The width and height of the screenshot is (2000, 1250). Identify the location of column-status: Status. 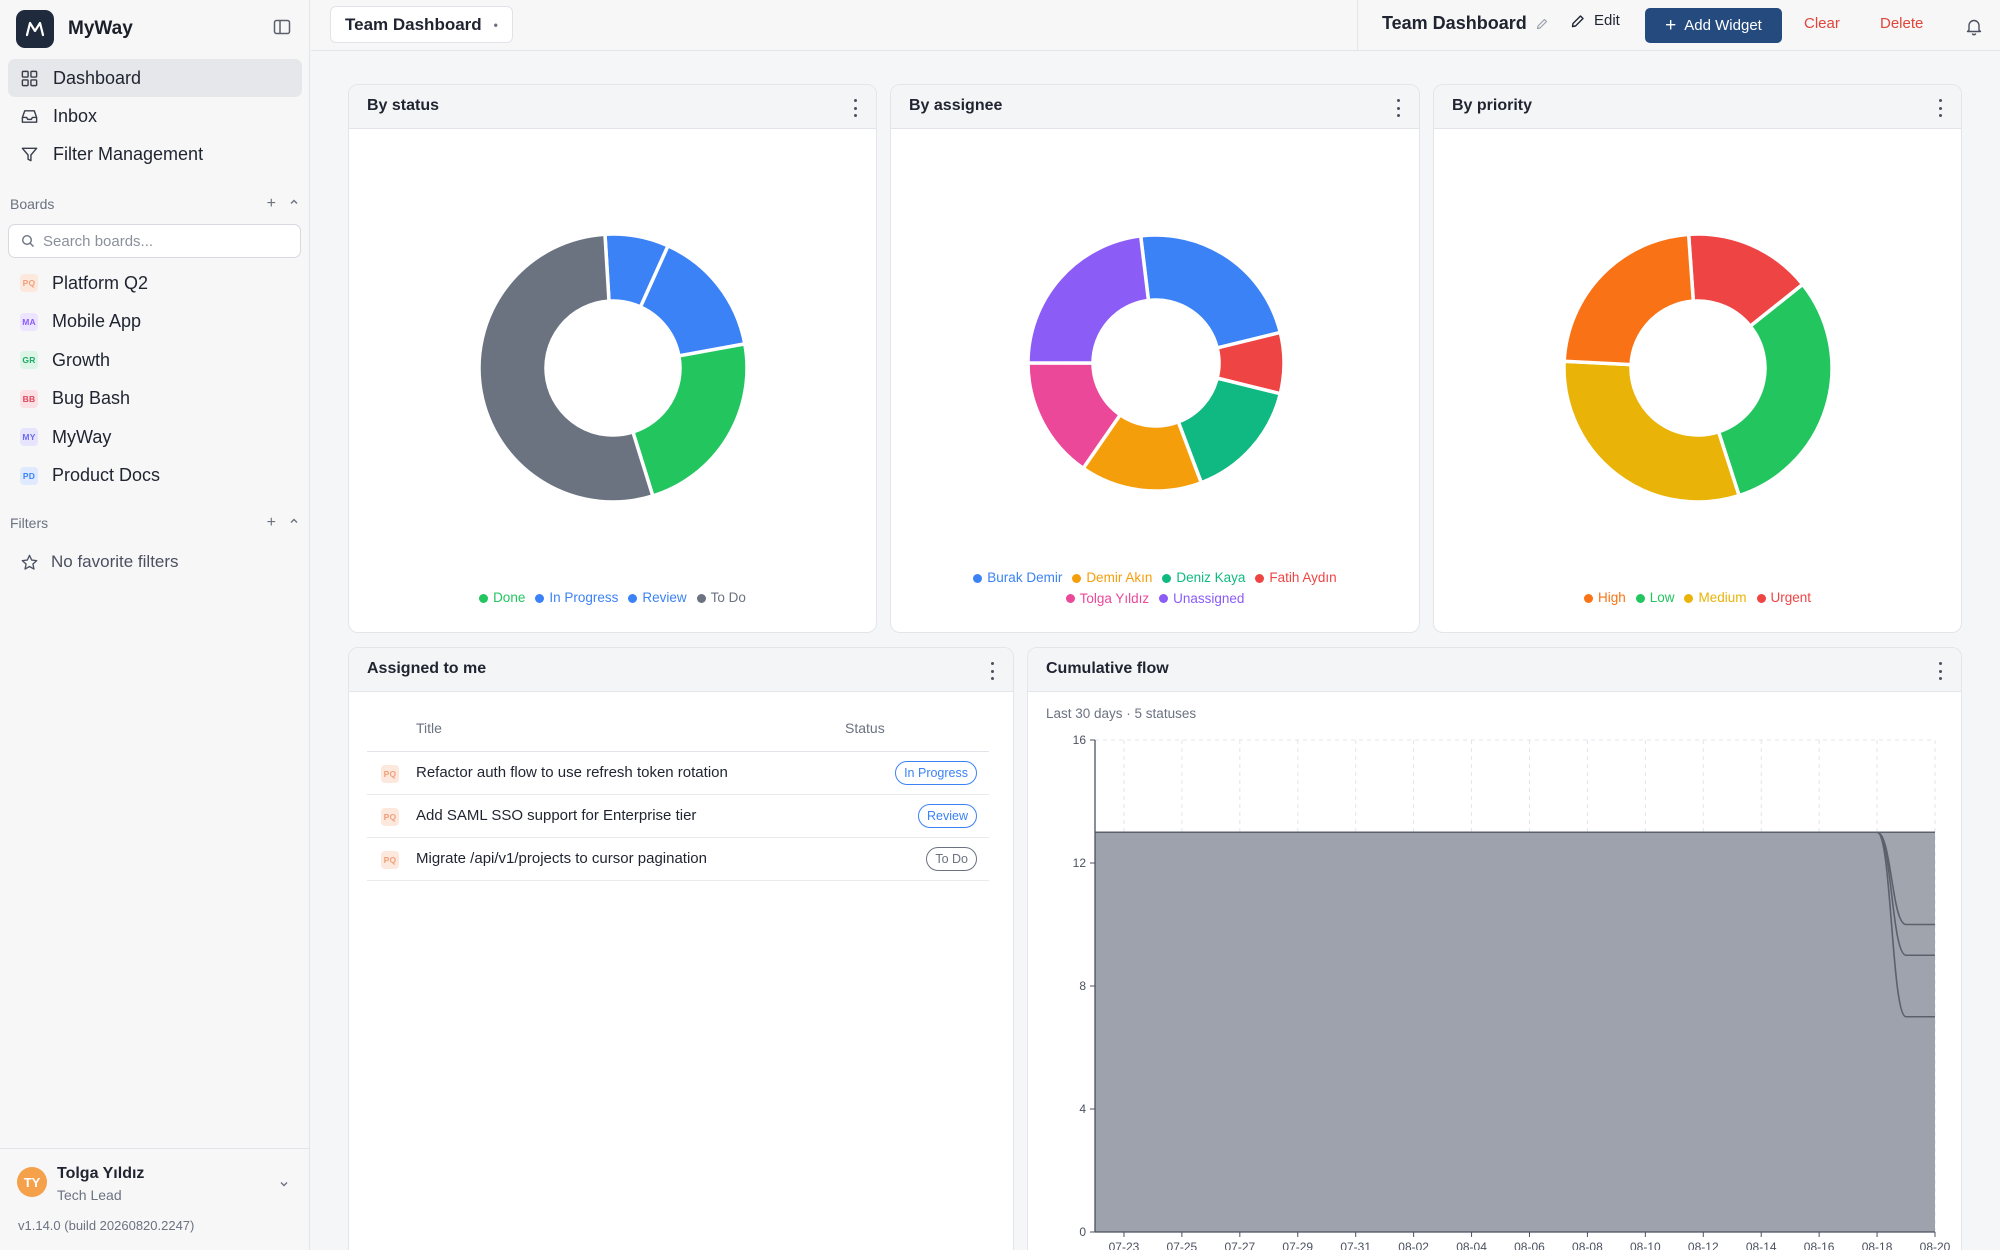
(865, 728).